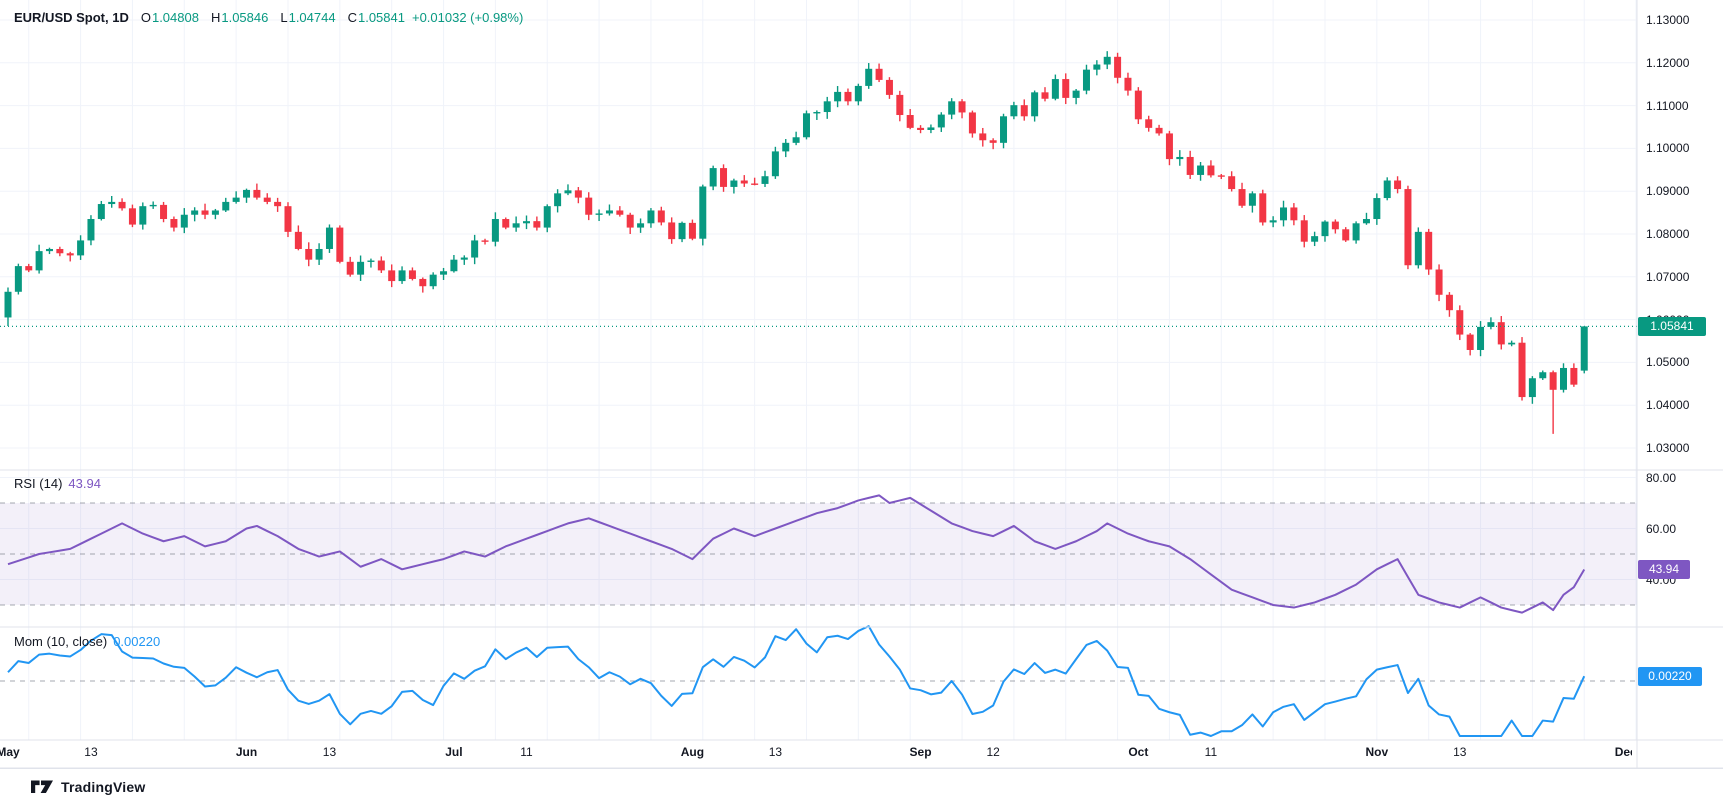 The image size is (1723, 804). I want to click on price-tick-label: 1.04000, so click(1668, 405).